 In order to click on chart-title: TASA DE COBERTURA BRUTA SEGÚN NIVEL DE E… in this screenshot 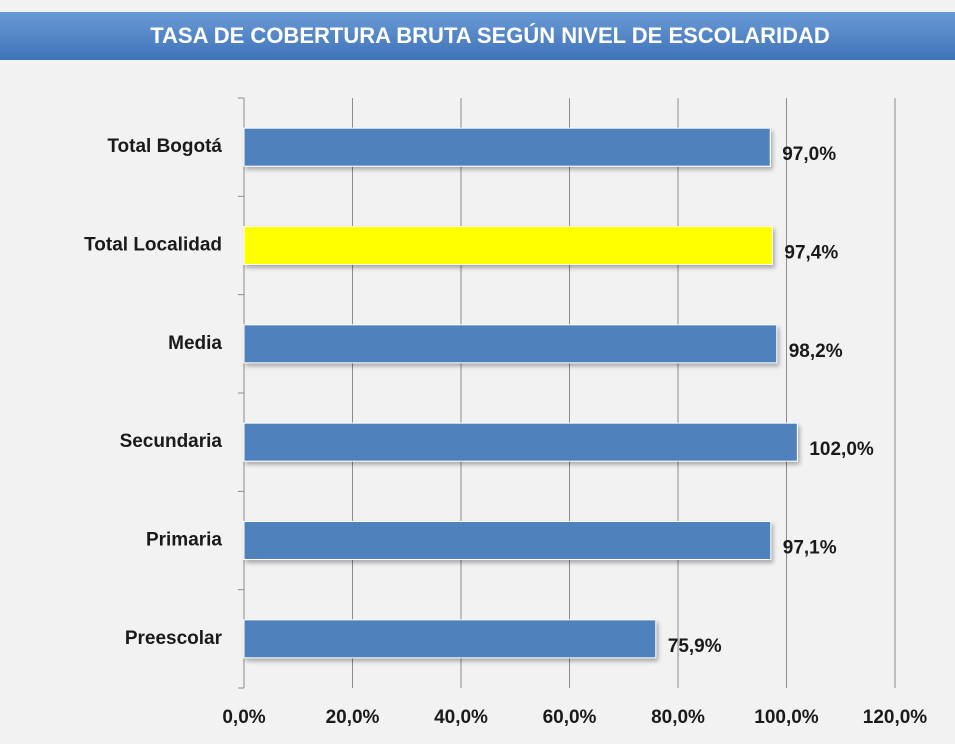, I will do `click(490, 35)`.